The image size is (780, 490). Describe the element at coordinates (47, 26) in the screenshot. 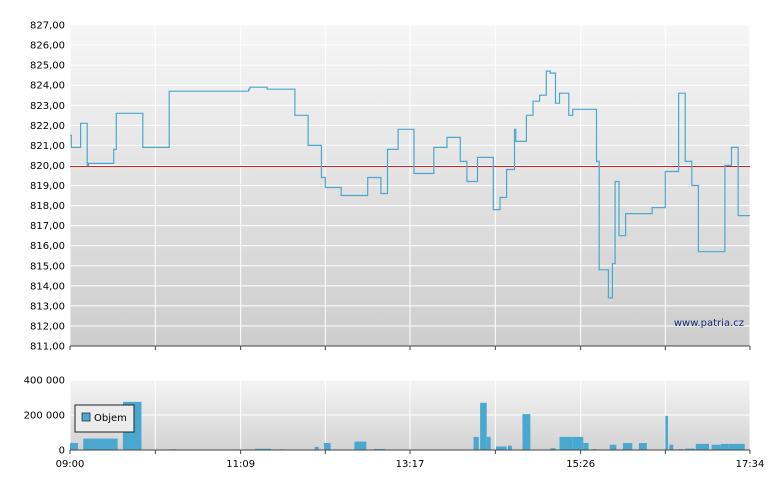

I see `price-y-tick-label: 827,00` at that location.